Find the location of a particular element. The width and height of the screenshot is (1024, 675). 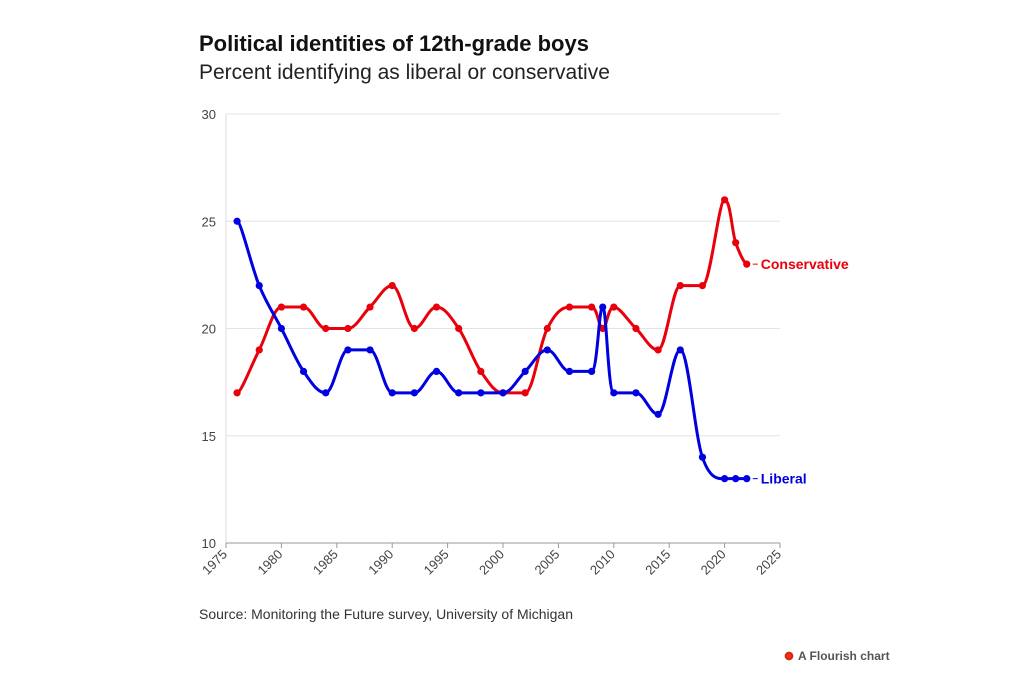

x-tick-label: 2010 is located at coordinates (602, 562).